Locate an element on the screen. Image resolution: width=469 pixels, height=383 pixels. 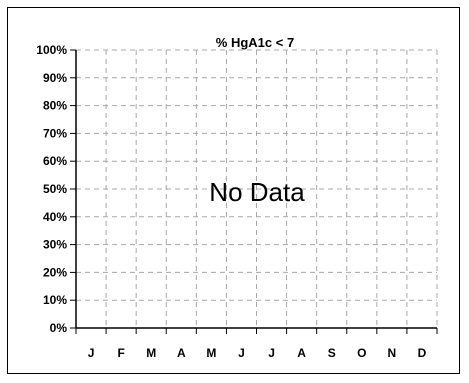
x-tick-label: N is located at coordinates (392, 353).